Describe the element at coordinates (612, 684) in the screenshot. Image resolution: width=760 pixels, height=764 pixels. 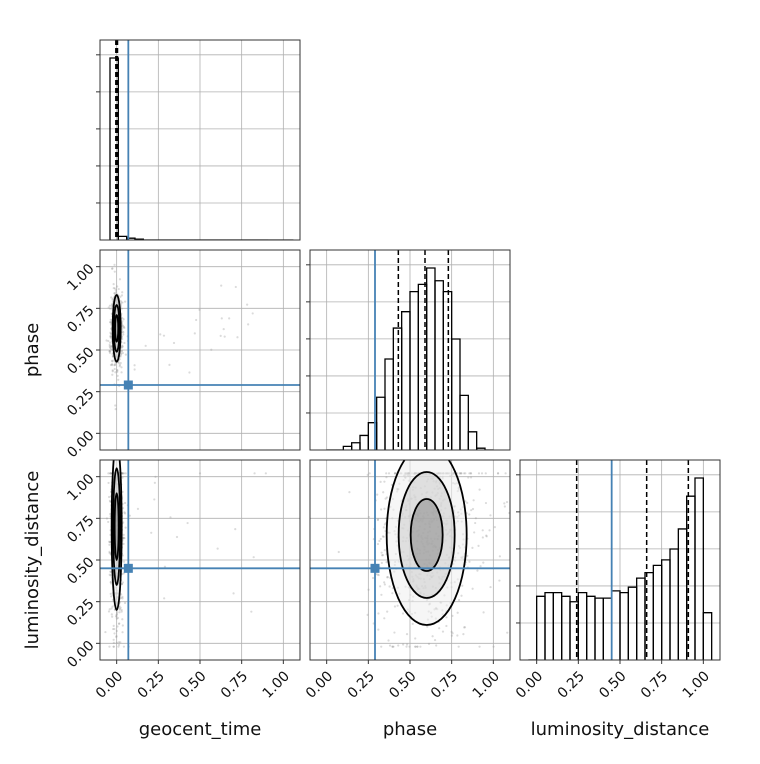
I see `xtick-label-luminosity-distance-2: 0.50` at that location.